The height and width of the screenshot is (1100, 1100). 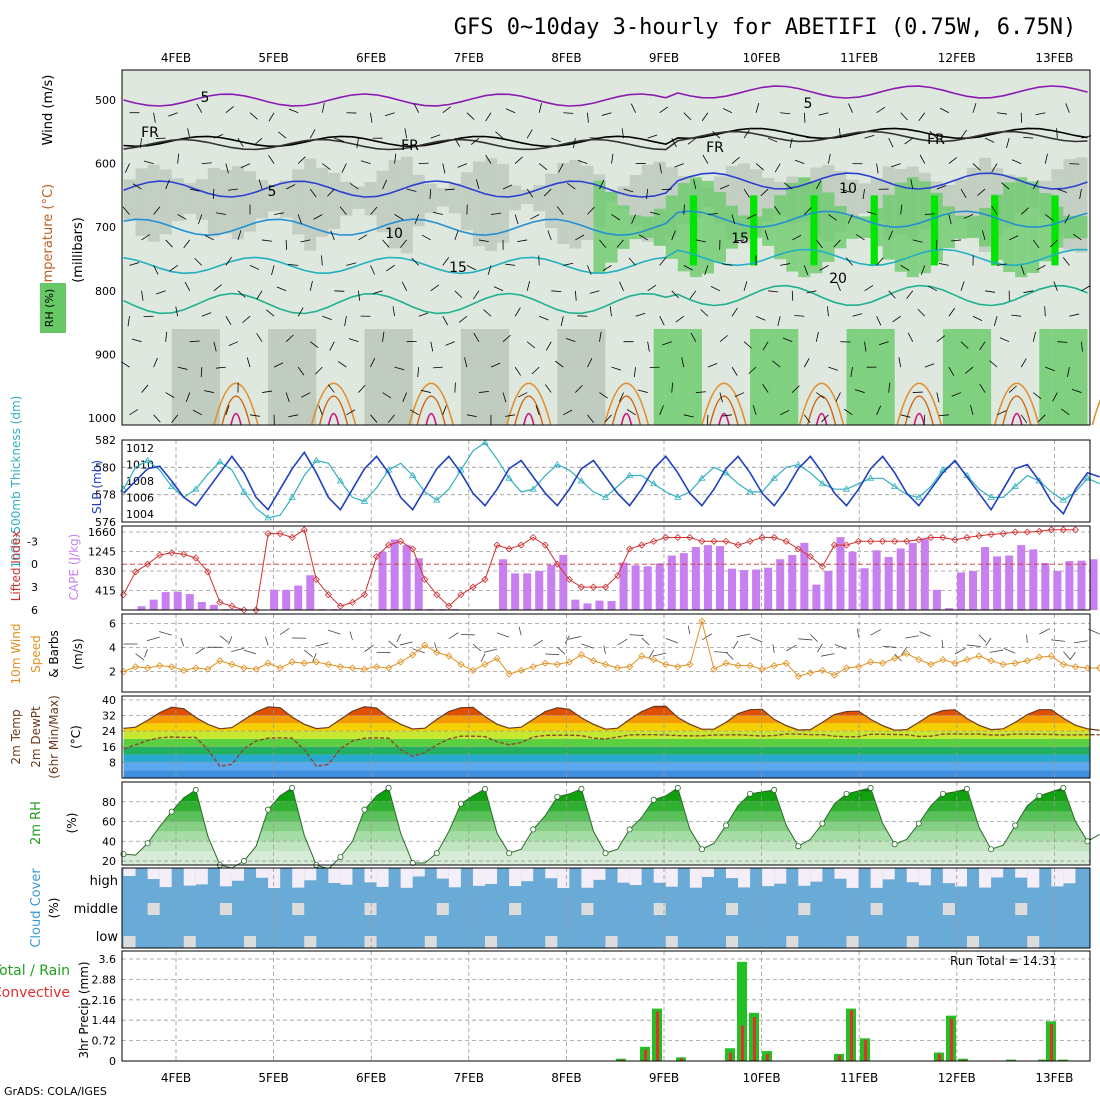 What do you see at coordinates (53, 308) in the screenshot?
I see `rh-legend-swatch` at bounding box center [53, 308].